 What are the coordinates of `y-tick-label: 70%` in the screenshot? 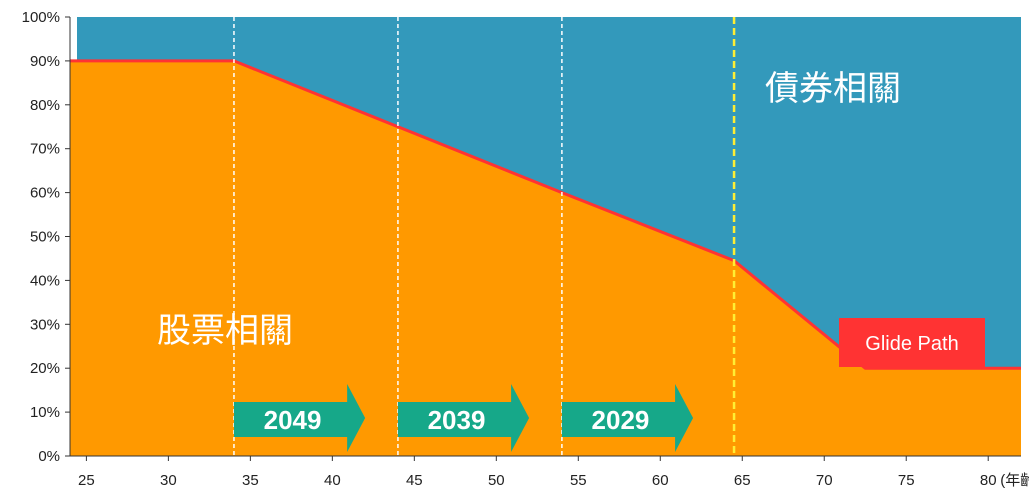 It's located at (45, 149).